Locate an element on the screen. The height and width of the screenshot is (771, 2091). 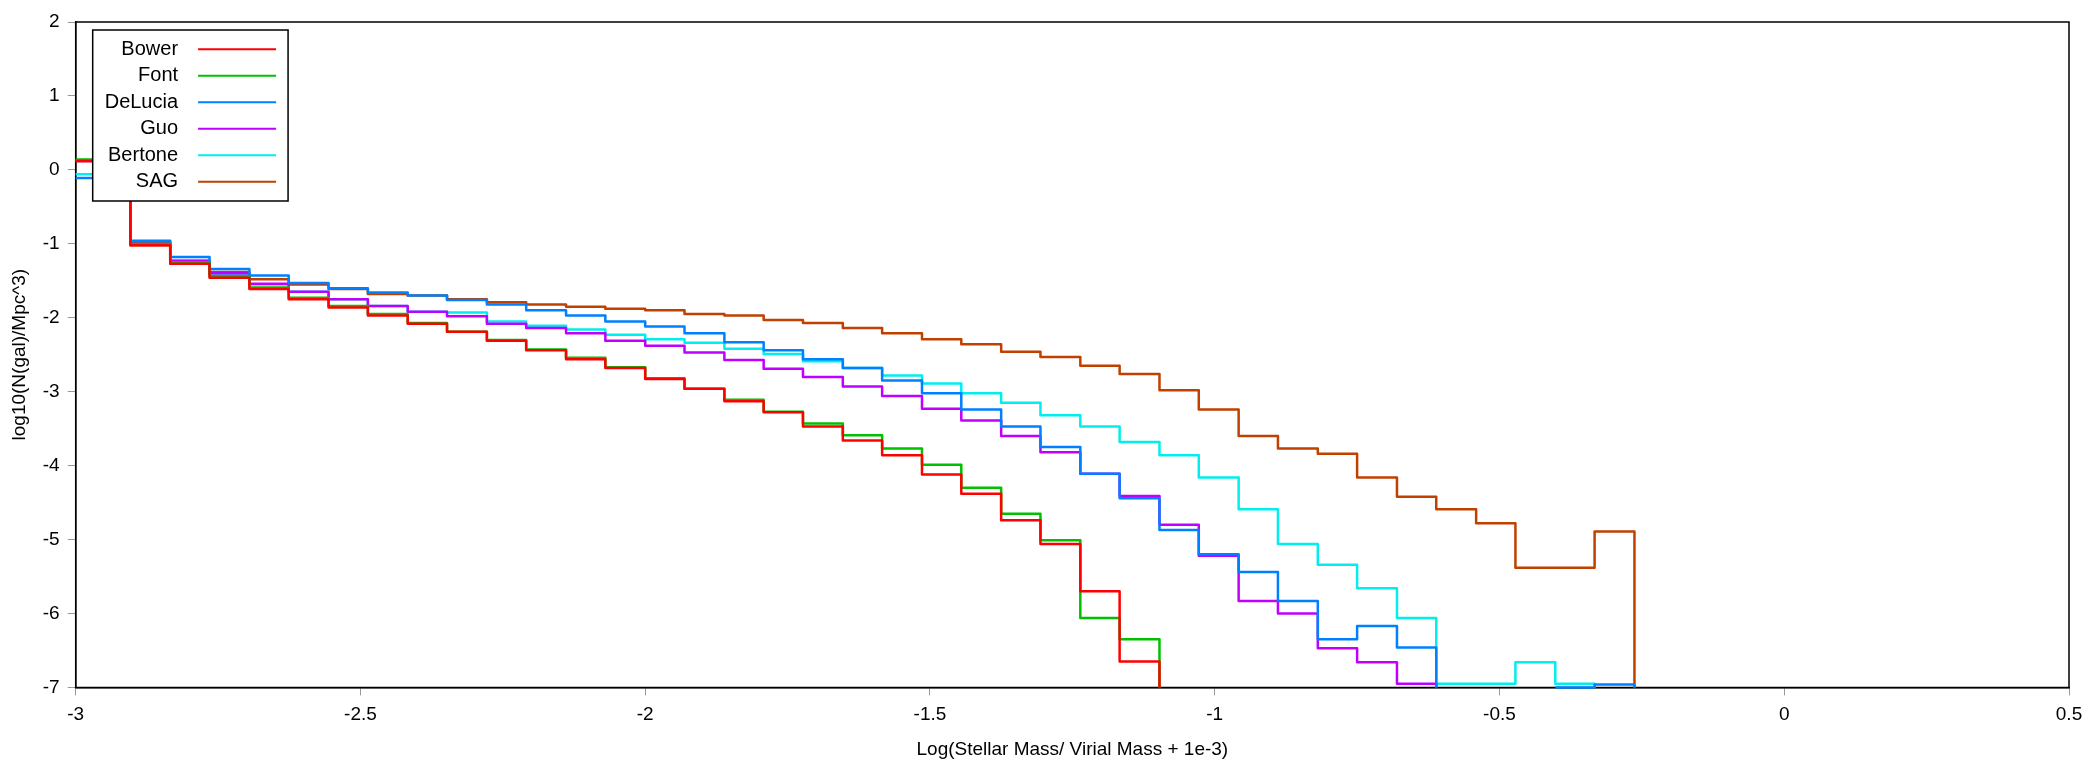
x-tick-label: 0 is located at coordinates (1784, 714).